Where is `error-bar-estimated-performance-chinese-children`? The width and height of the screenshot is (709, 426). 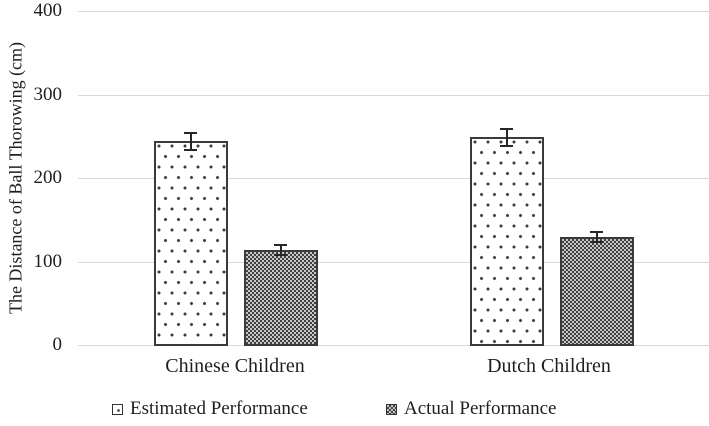 error-bar-estimated-performance-chinese-children is located at coordinates (190, 141).